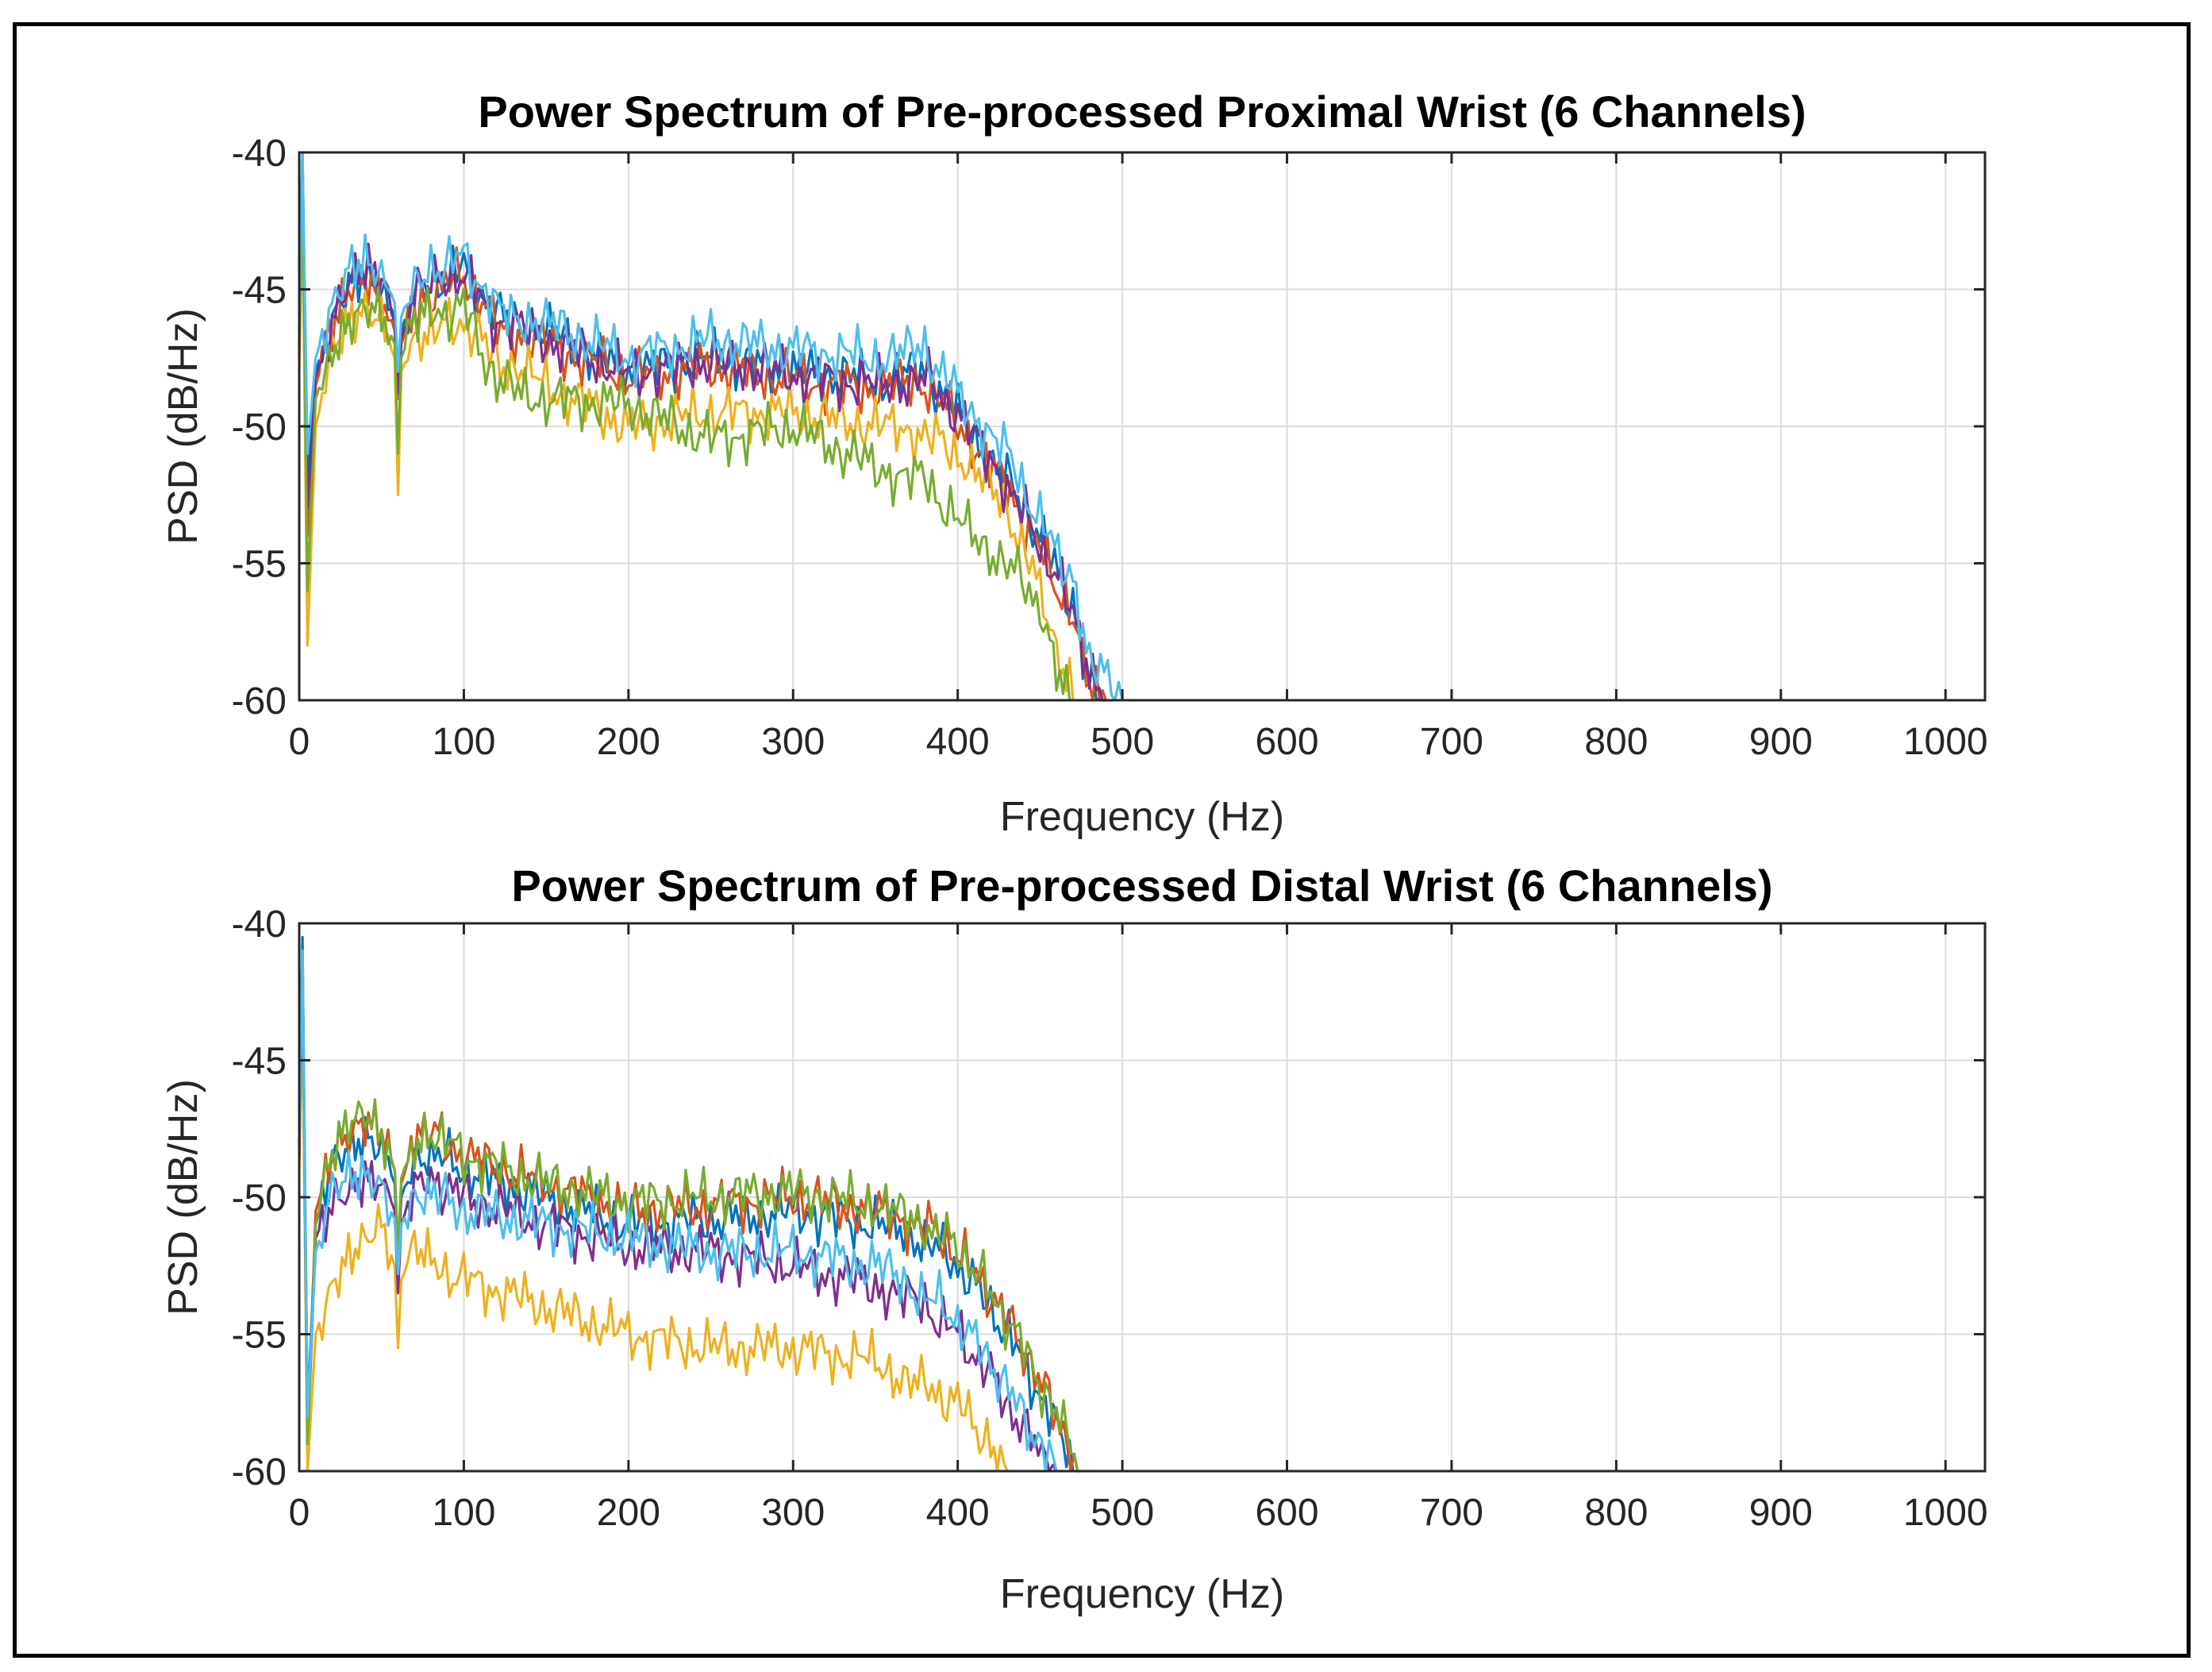 The height and width of the screenshot is (1672, 2212). I want to click on x-axis-label-proximal: Frequency (Hz), so click(1142, 817).